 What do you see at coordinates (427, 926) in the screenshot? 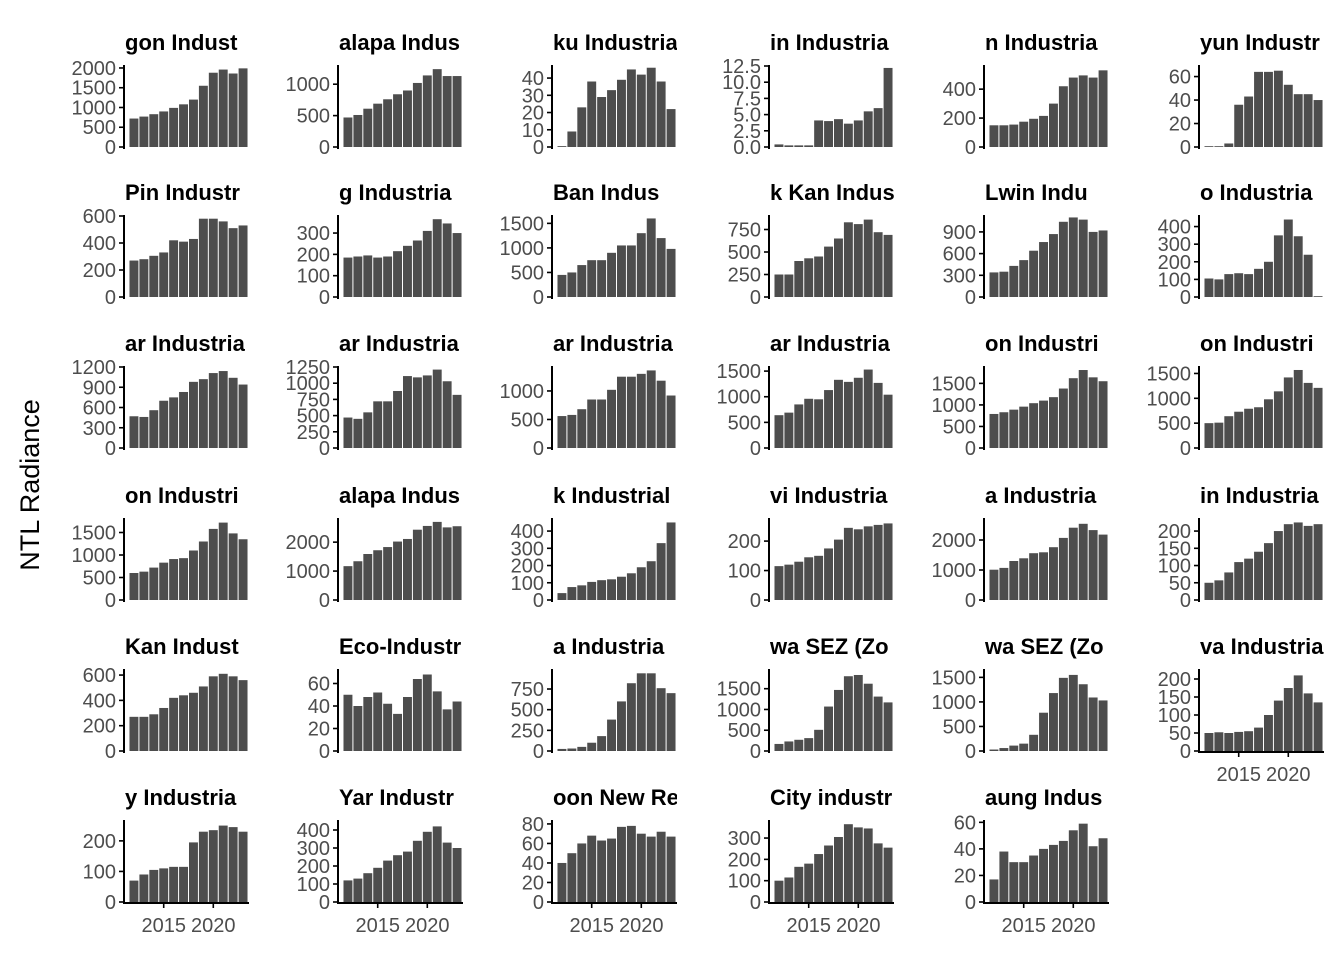
I see `x-tick-label: 2020` at bounding box center [427, 926].